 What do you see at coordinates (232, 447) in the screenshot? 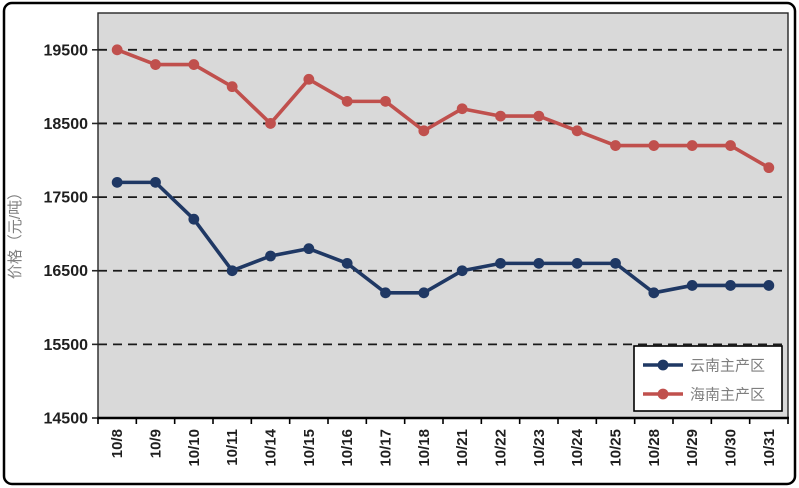
I see `x-tick-label: 10/11` at bounding box center [232, 447].